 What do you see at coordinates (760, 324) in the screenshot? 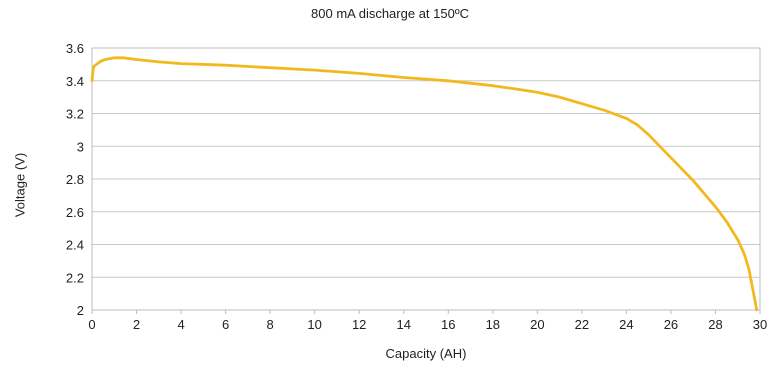
I see `x-tick-label: 30` at bounding box center [760, 324].